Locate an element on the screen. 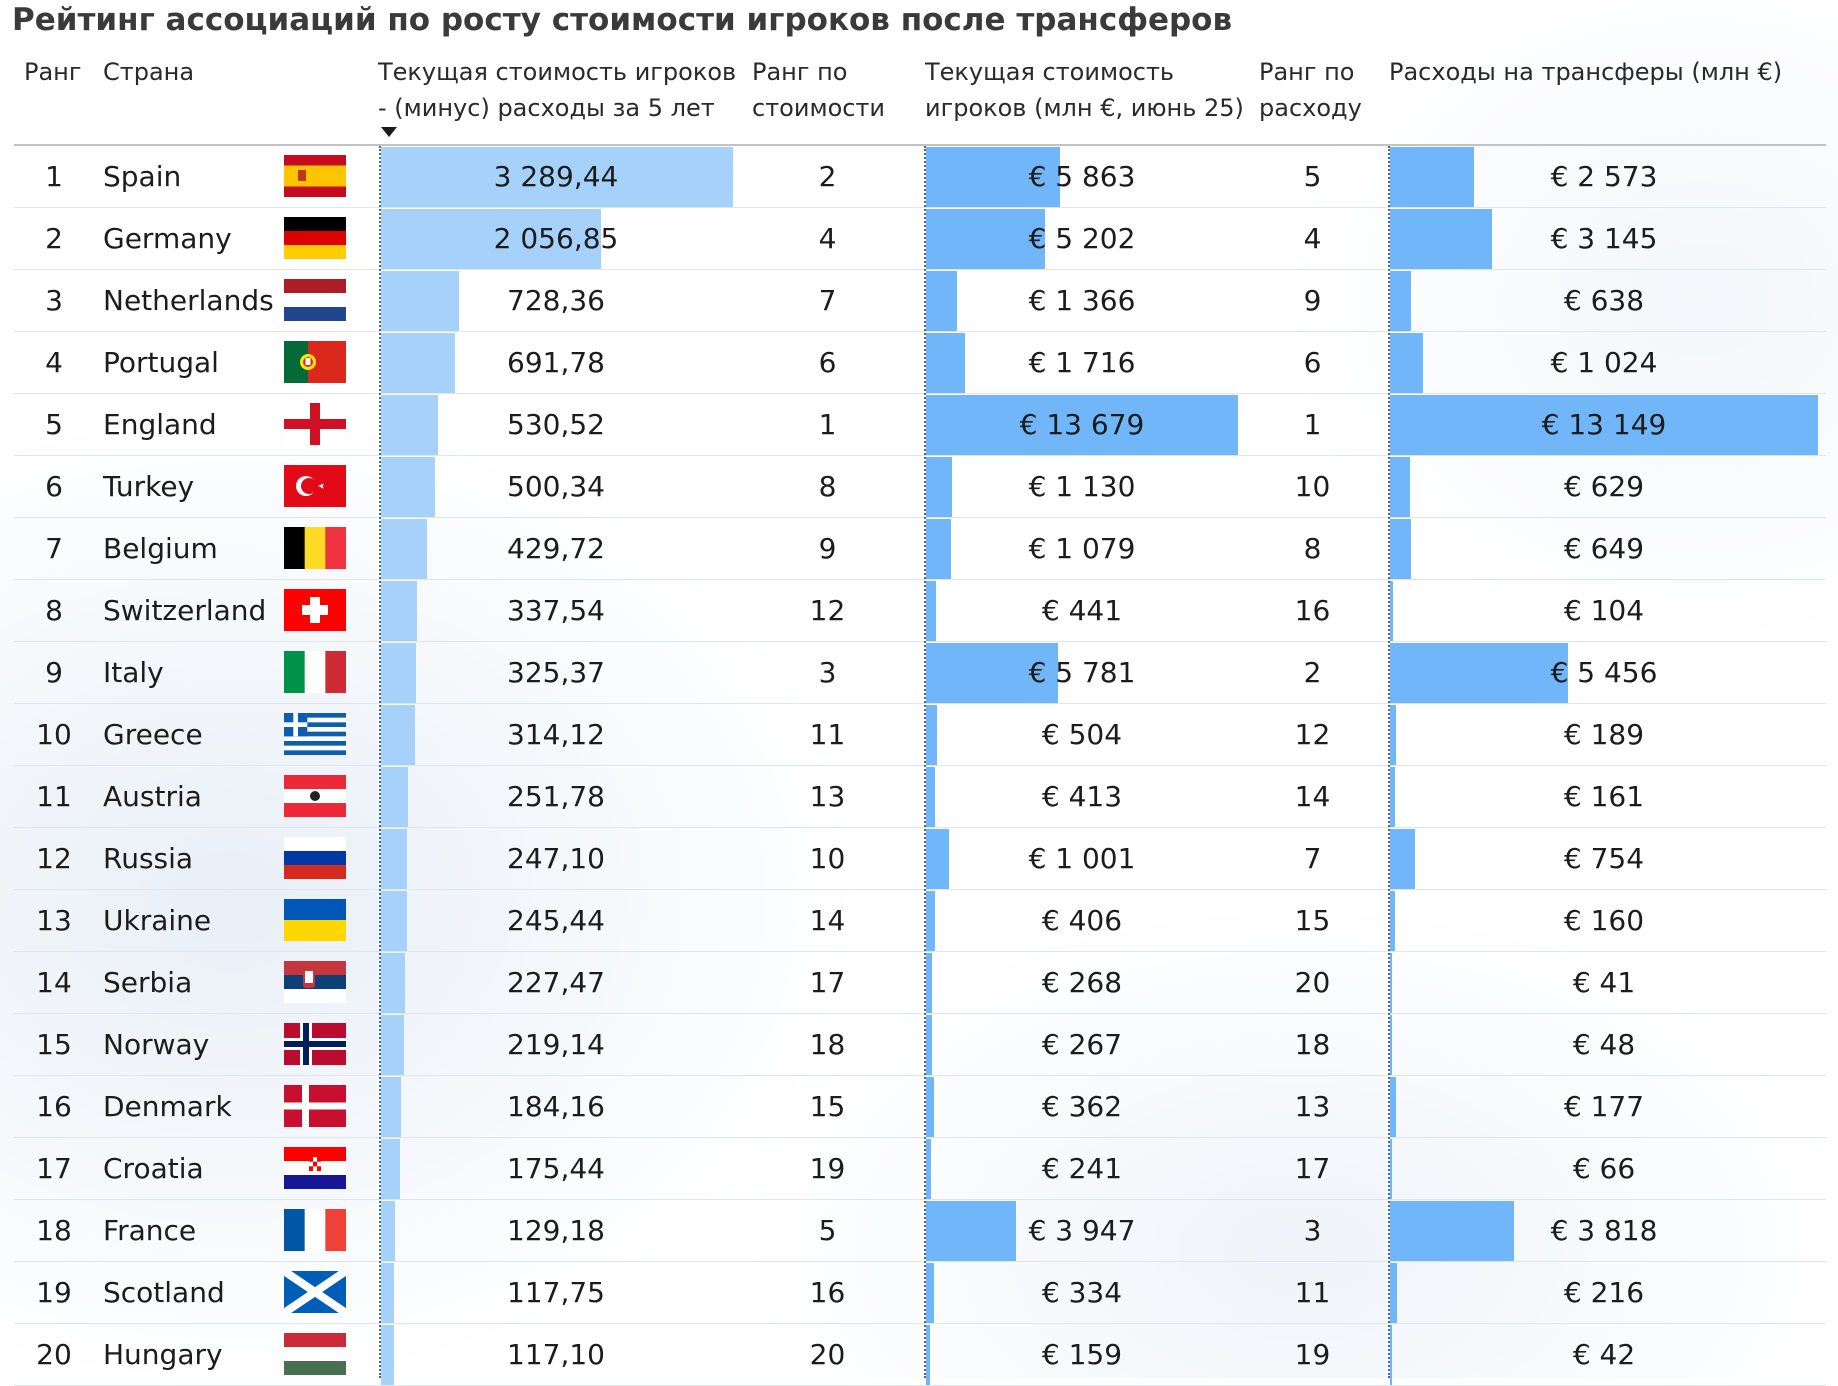  header-rank-expenses-line2: расходу is located at coordinates (1310, 108).